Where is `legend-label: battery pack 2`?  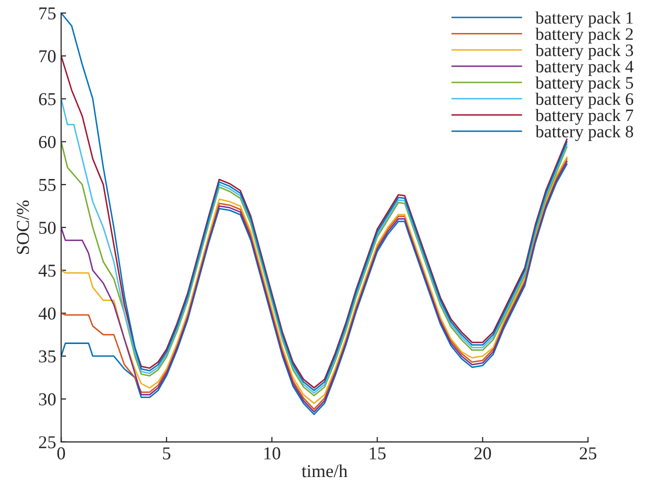
legend-label: battery pack 2 is located at coordinates (584, 36).